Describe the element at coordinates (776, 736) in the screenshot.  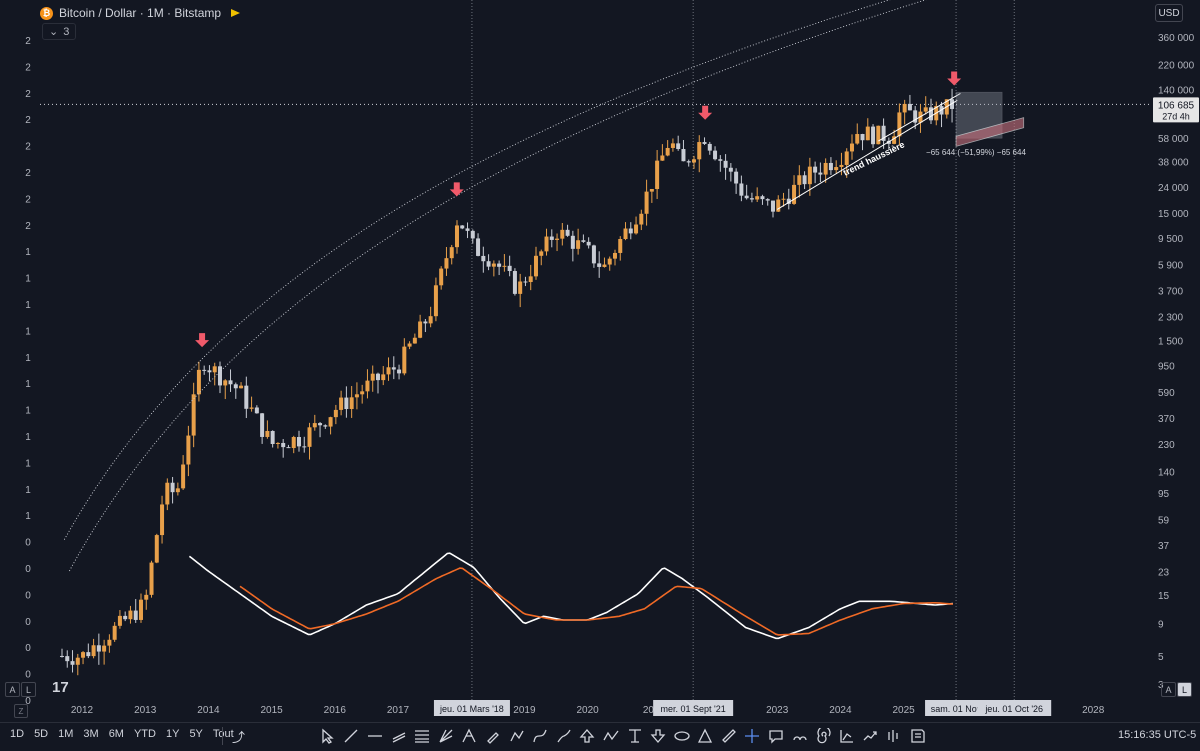
I see `callout-icon` at that location.